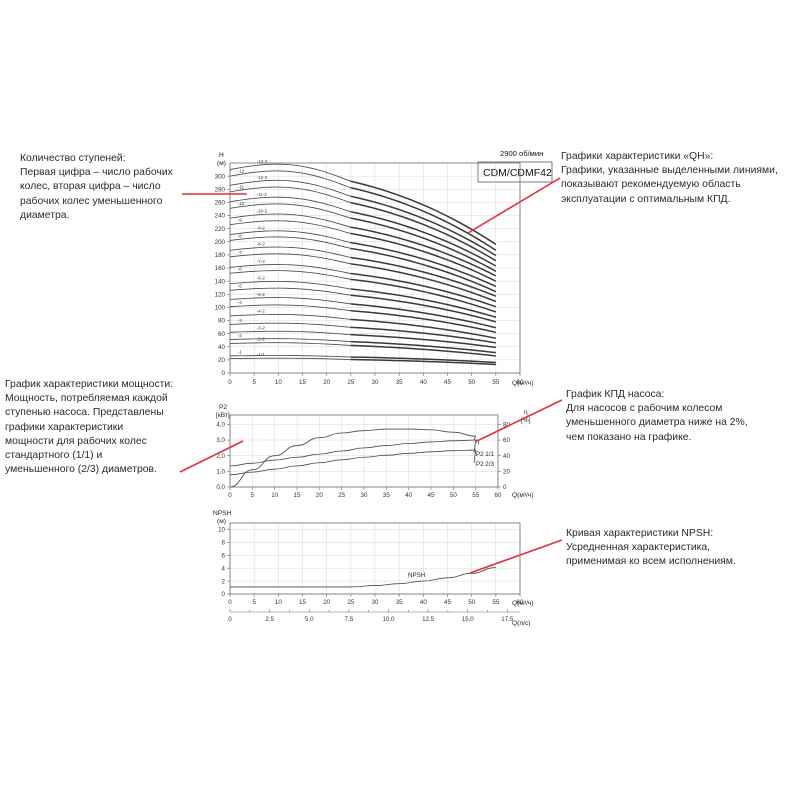 Image resolution: width=800 pixels, height=800 pixels. What do you see at coordinates (399, 382) in the screenshot?
I see `qh-x-tick-label: 35` at bounding box center [399, 382].